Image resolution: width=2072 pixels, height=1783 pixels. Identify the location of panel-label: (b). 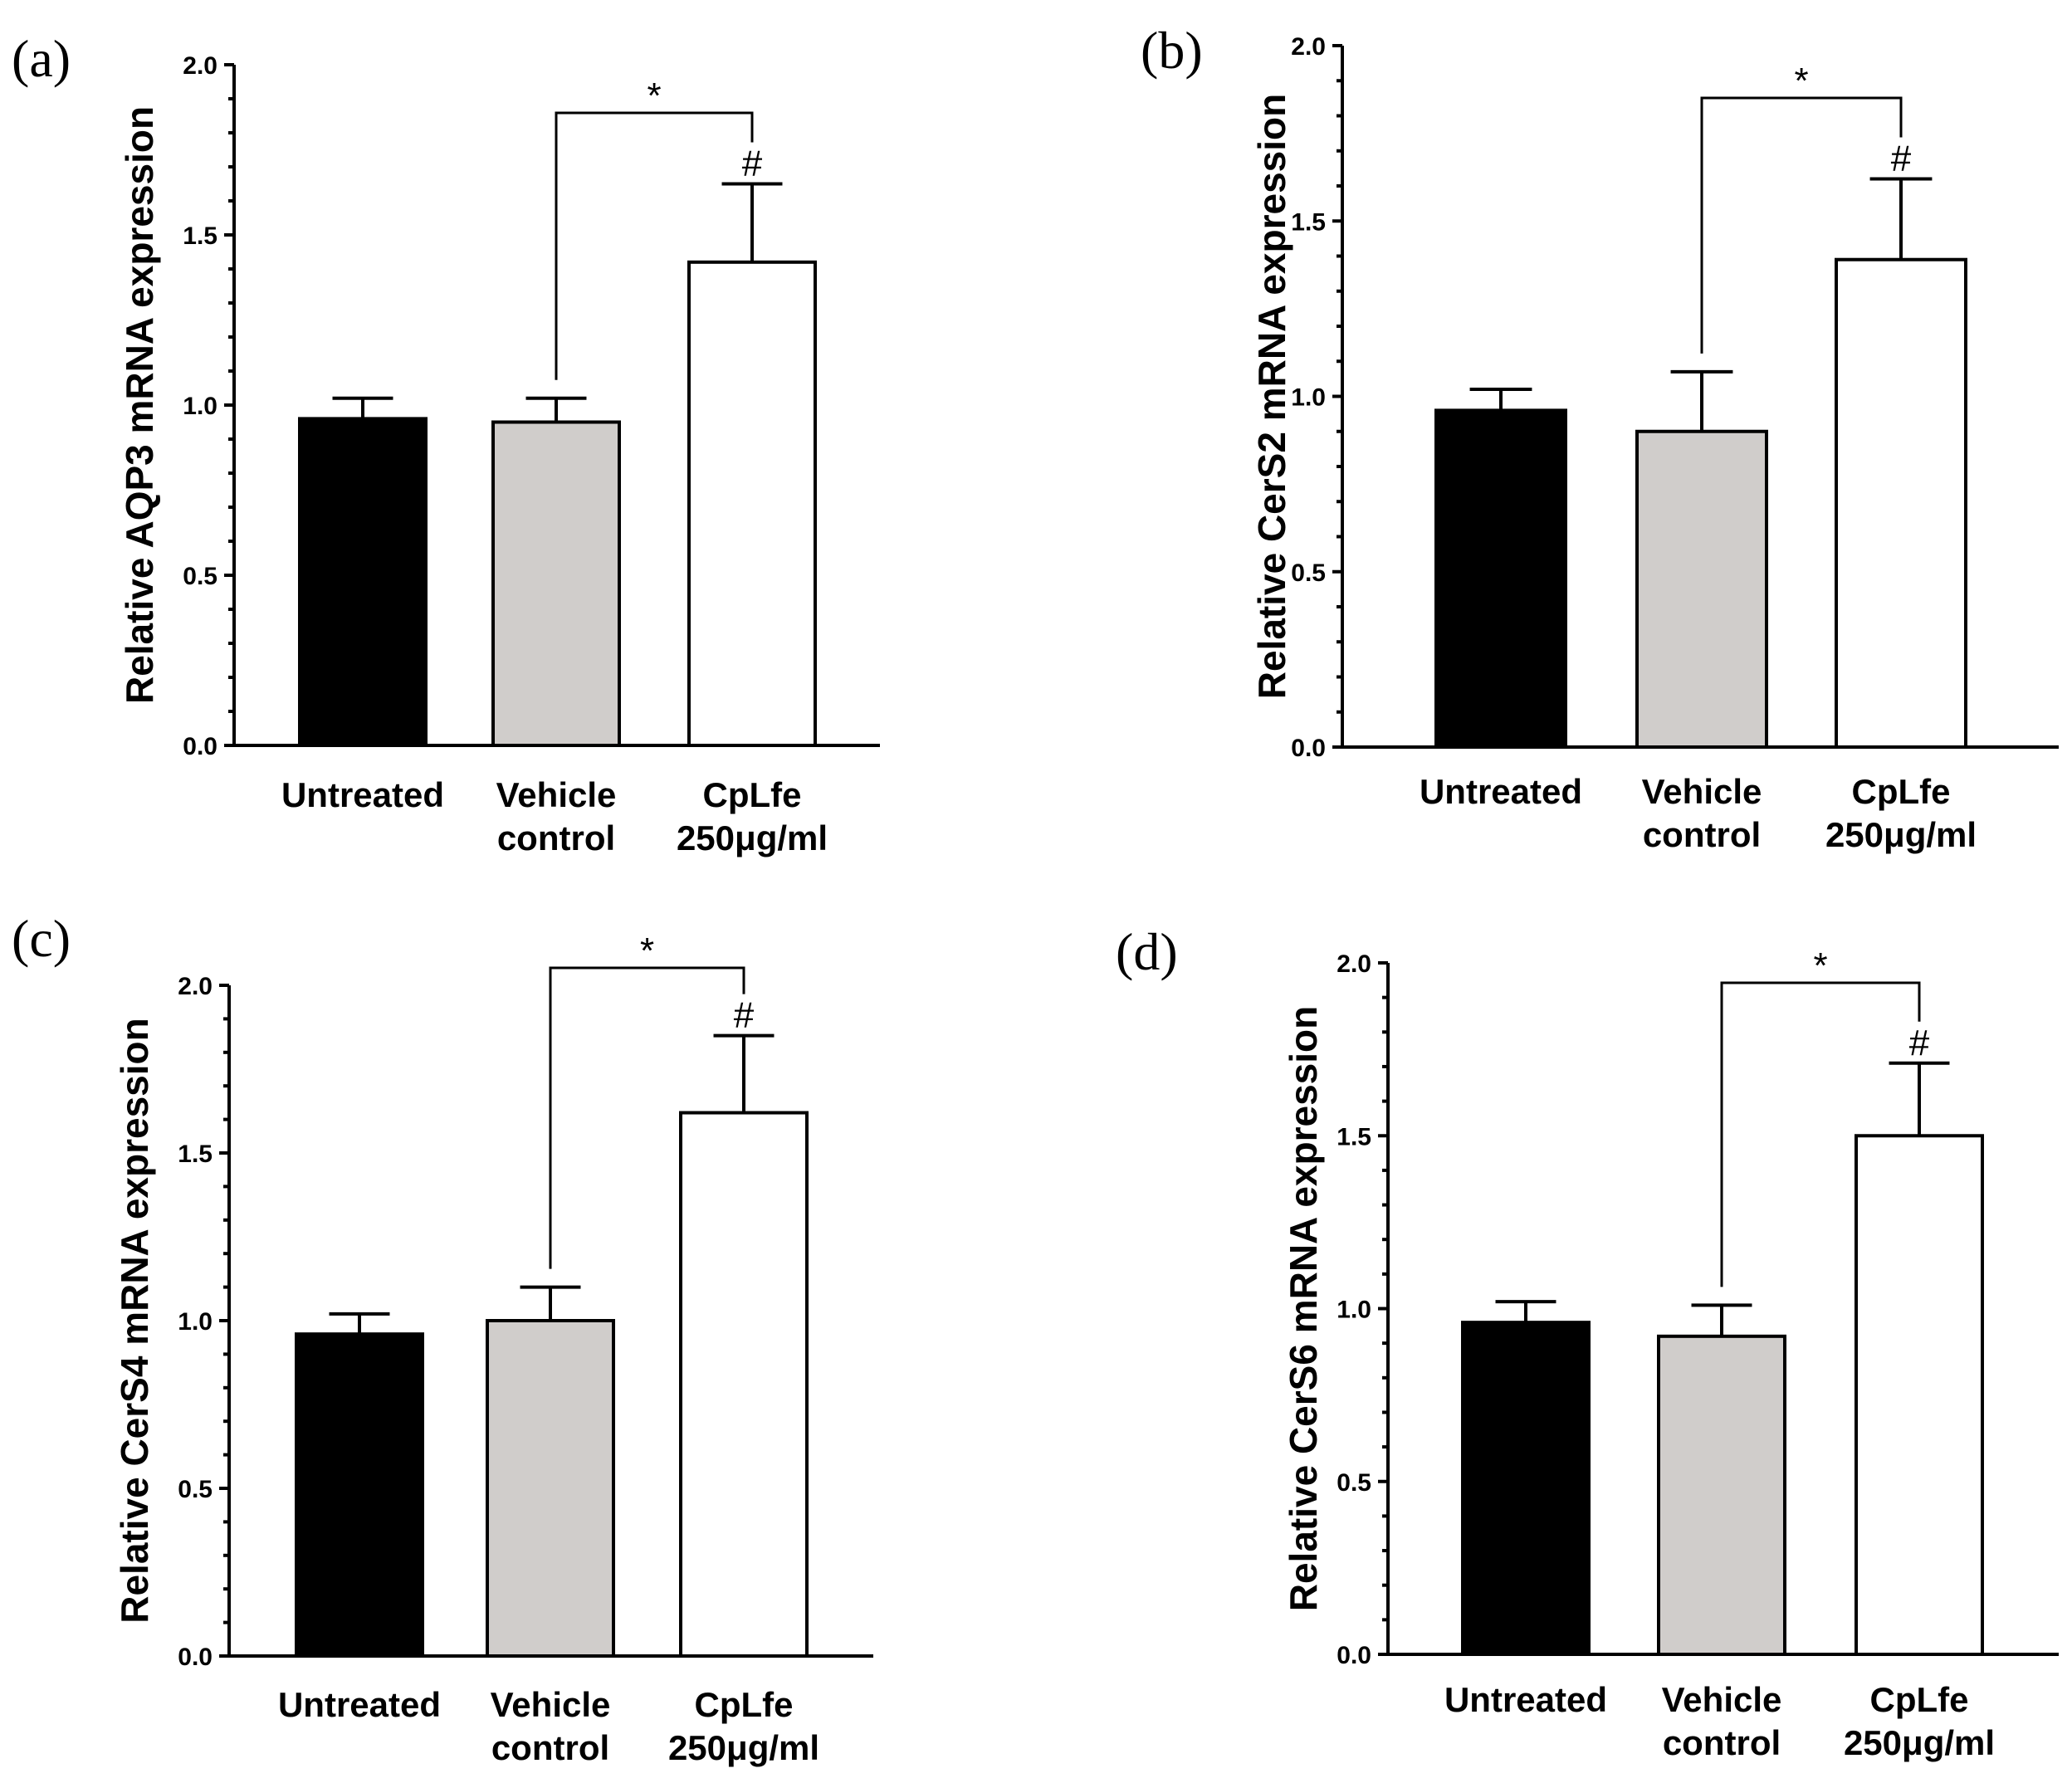
(1172, 50).